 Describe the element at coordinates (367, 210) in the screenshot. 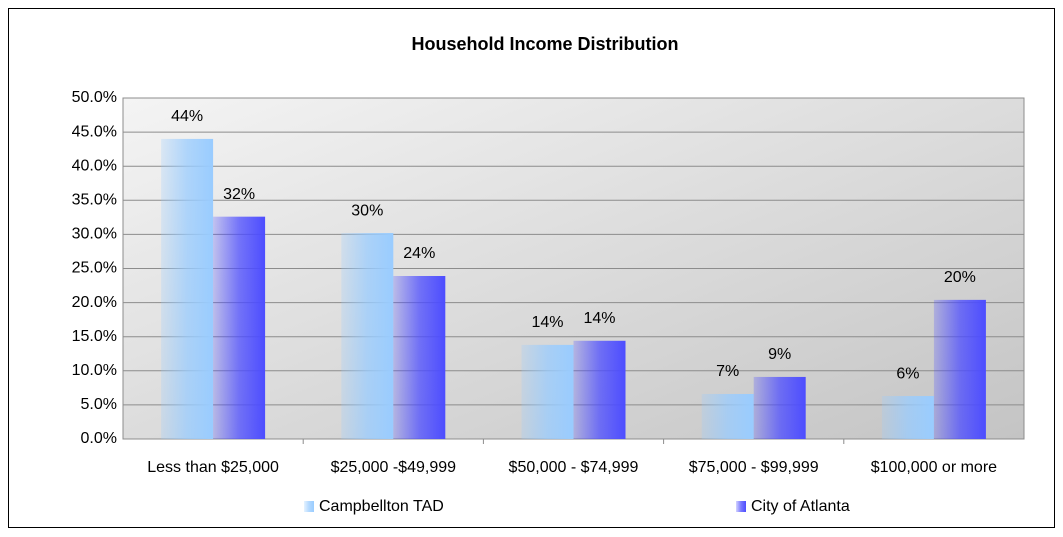

I see `value-label: 30%` at that location.